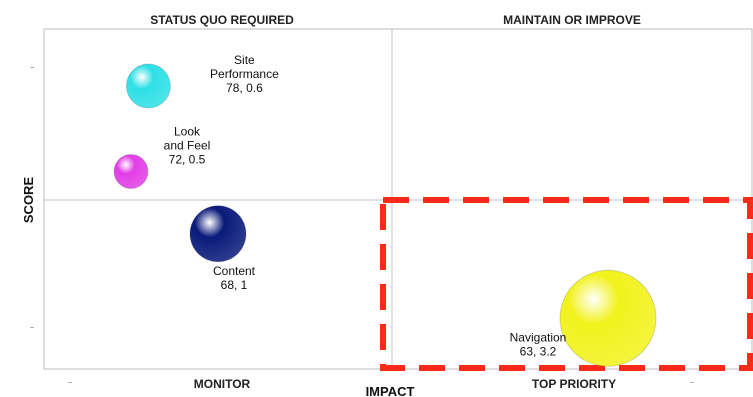  What do you see at coordinates (692, 383) in the screenshot?
I see `x-tick-right: ~` at bounding box center [692, 383].